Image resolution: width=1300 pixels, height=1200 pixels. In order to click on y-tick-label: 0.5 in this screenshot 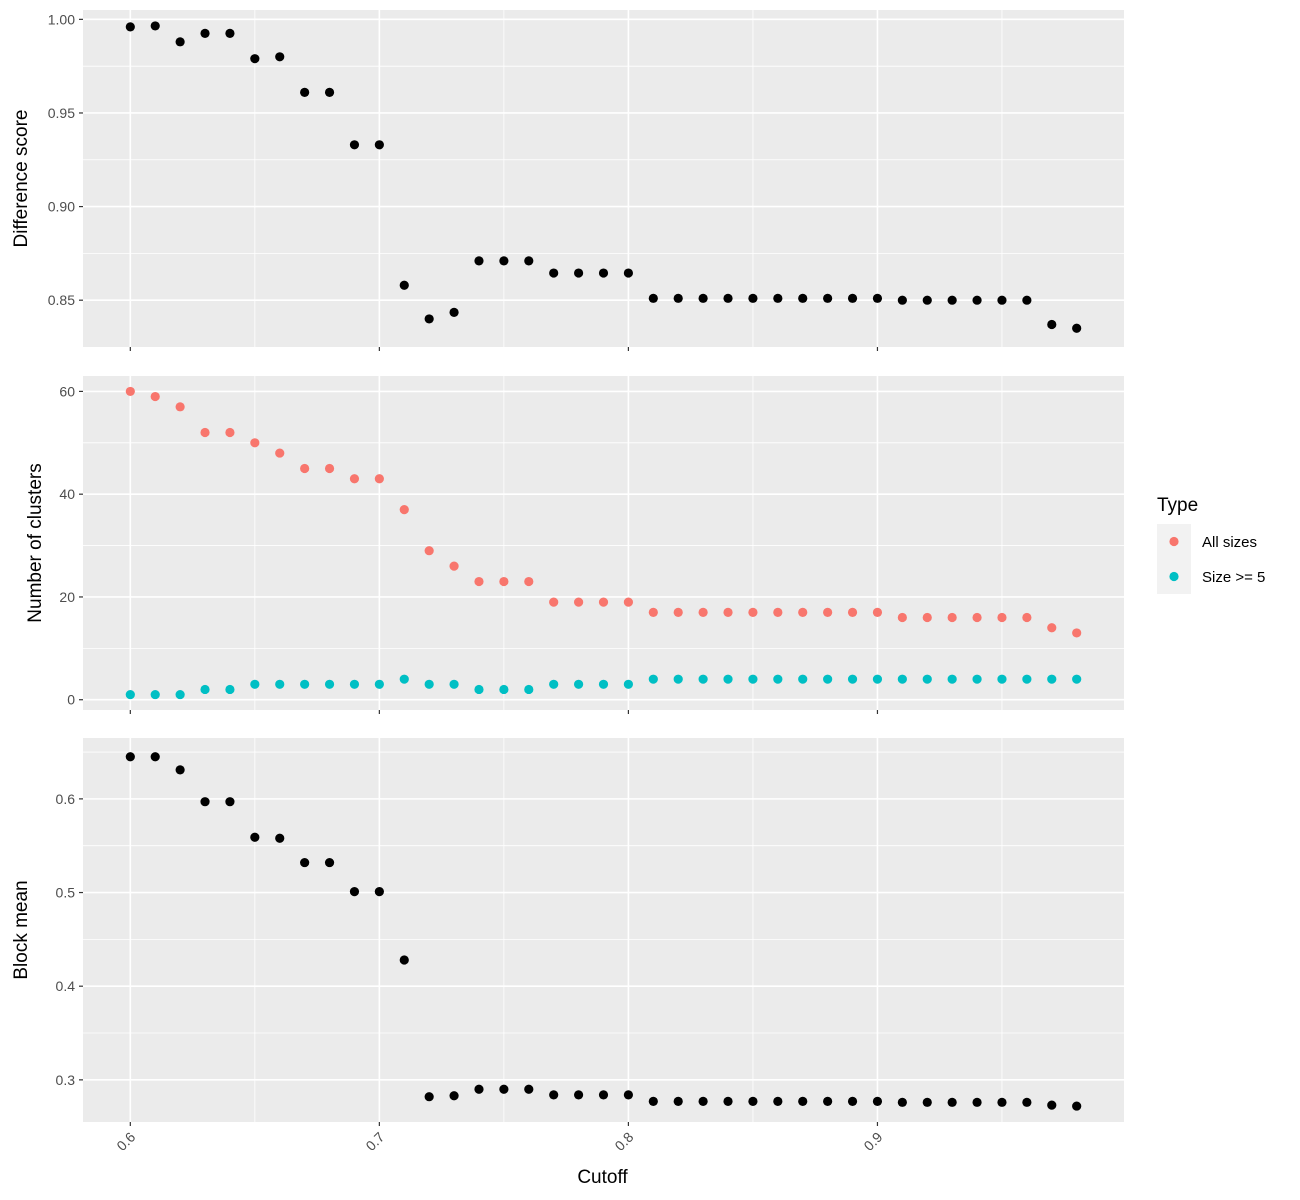, I will do `click(66, 893)`.